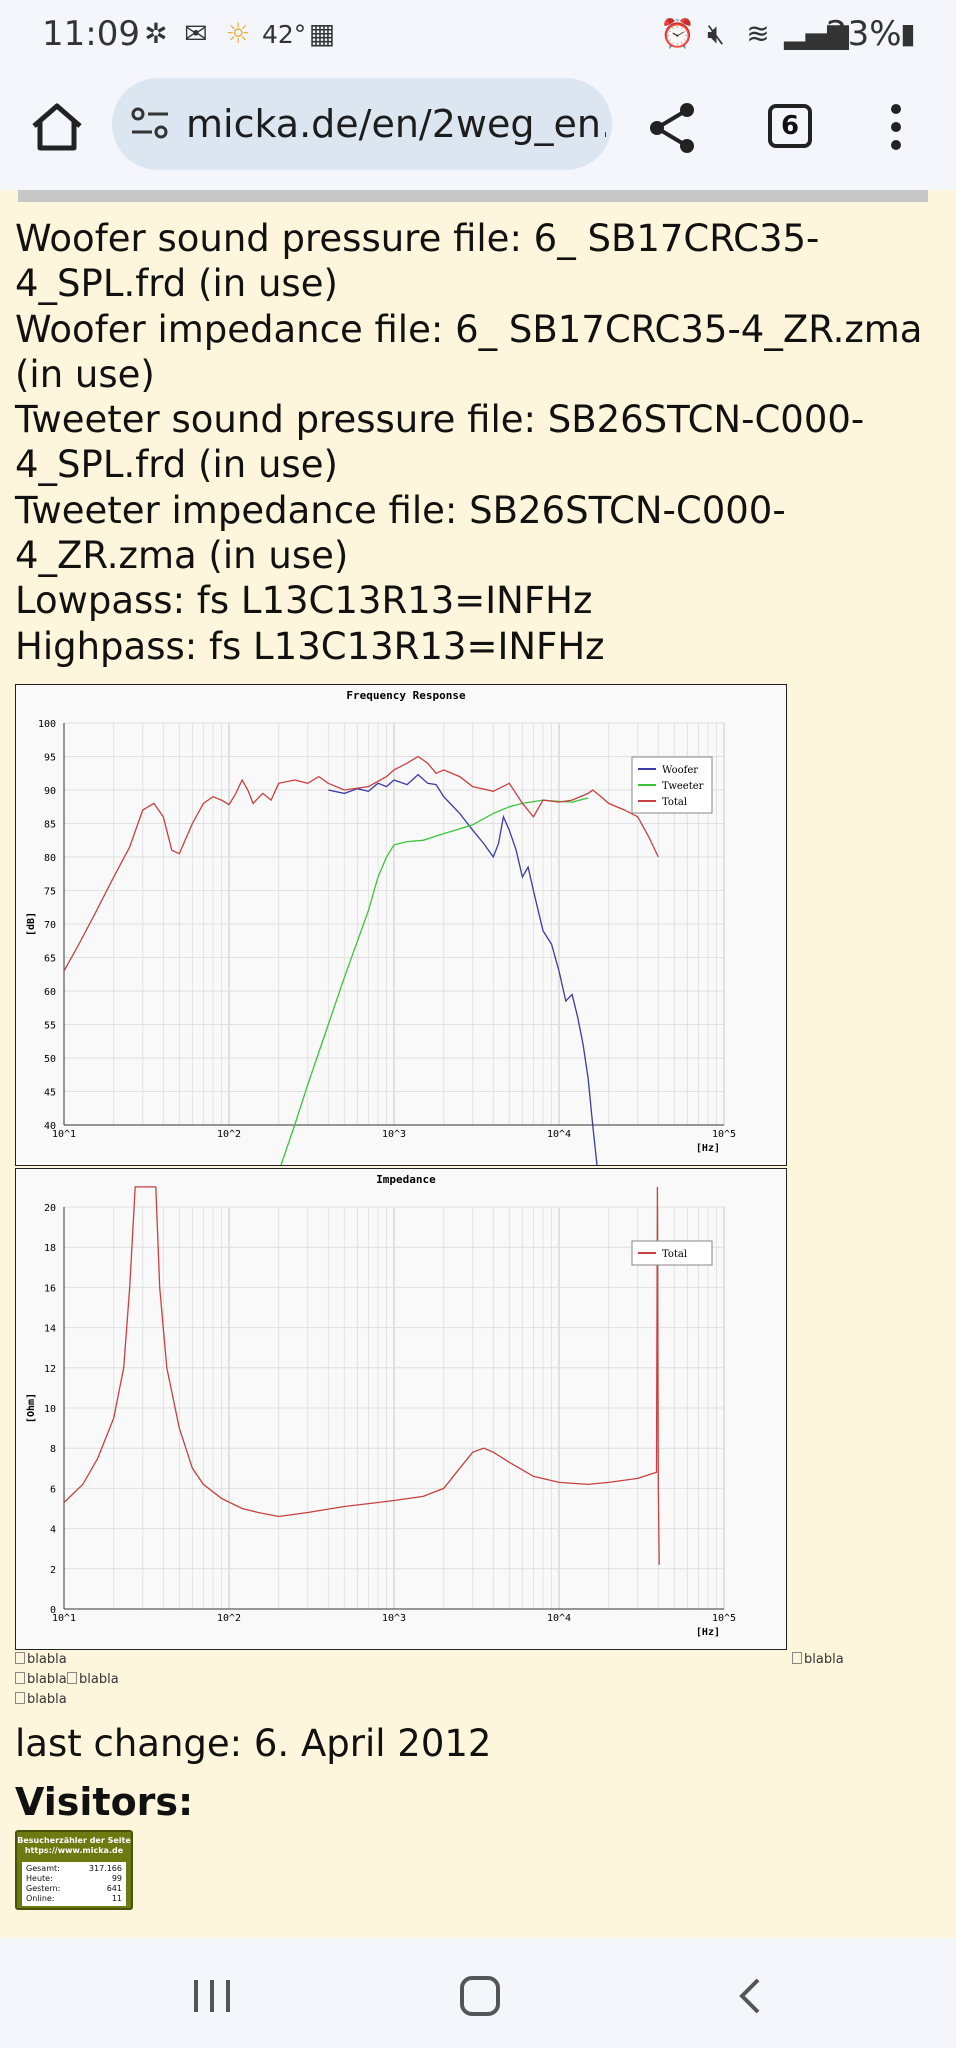 Image resolution: width=956 pixels, height=2048 pixels. Describe the element at coordinates (896, 109) in the screenshot. I see `more-dot-icon` at that location.